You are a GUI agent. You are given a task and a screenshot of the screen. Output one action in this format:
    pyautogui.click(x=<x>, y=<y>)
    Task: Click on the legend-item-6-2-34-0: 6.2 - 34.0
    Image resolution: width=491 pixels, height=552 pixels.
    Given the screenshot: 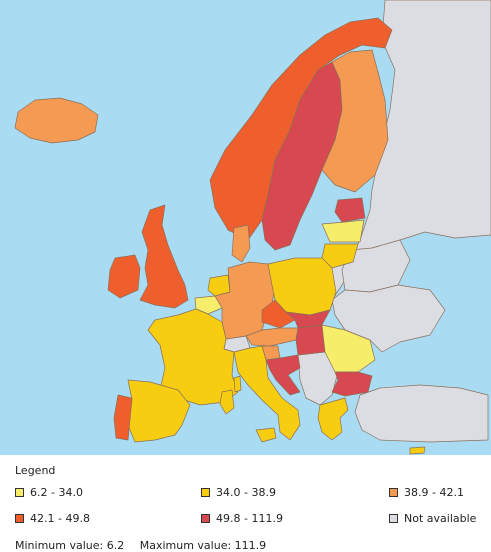 What is the action you would take?
    pyautogui.click(x=49, y=492)
    